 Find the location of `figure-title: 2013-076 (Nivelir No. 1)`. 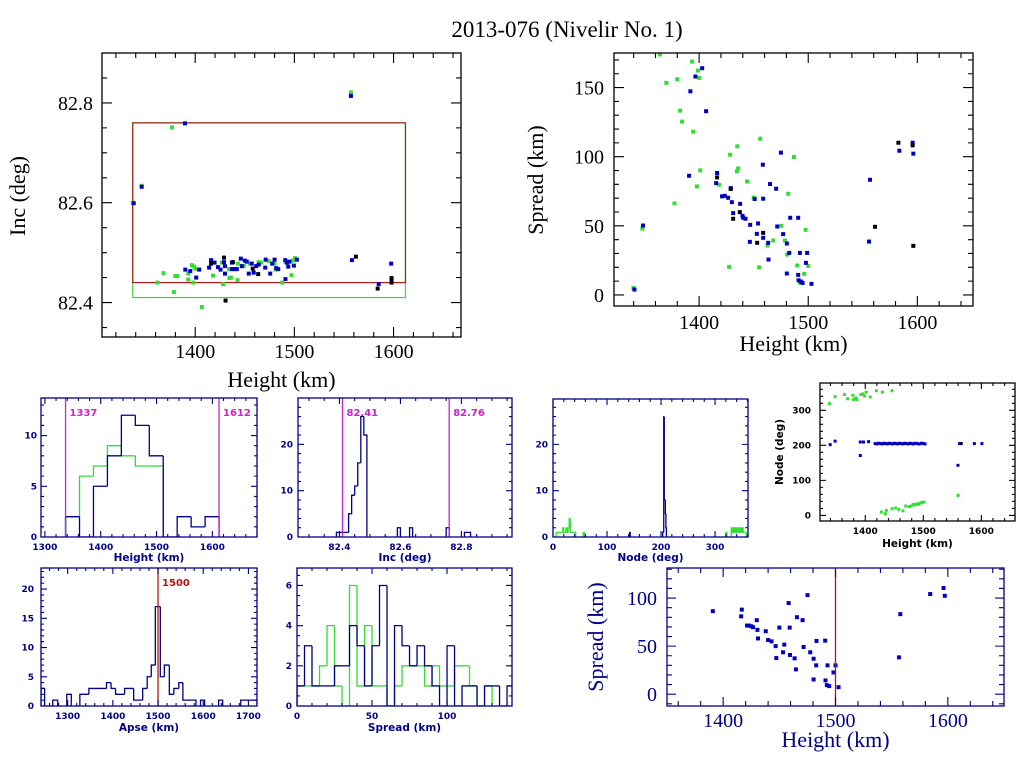

figure-title: 2013-076 (Nivelir No. 1) is located at coordinates (566, 29).